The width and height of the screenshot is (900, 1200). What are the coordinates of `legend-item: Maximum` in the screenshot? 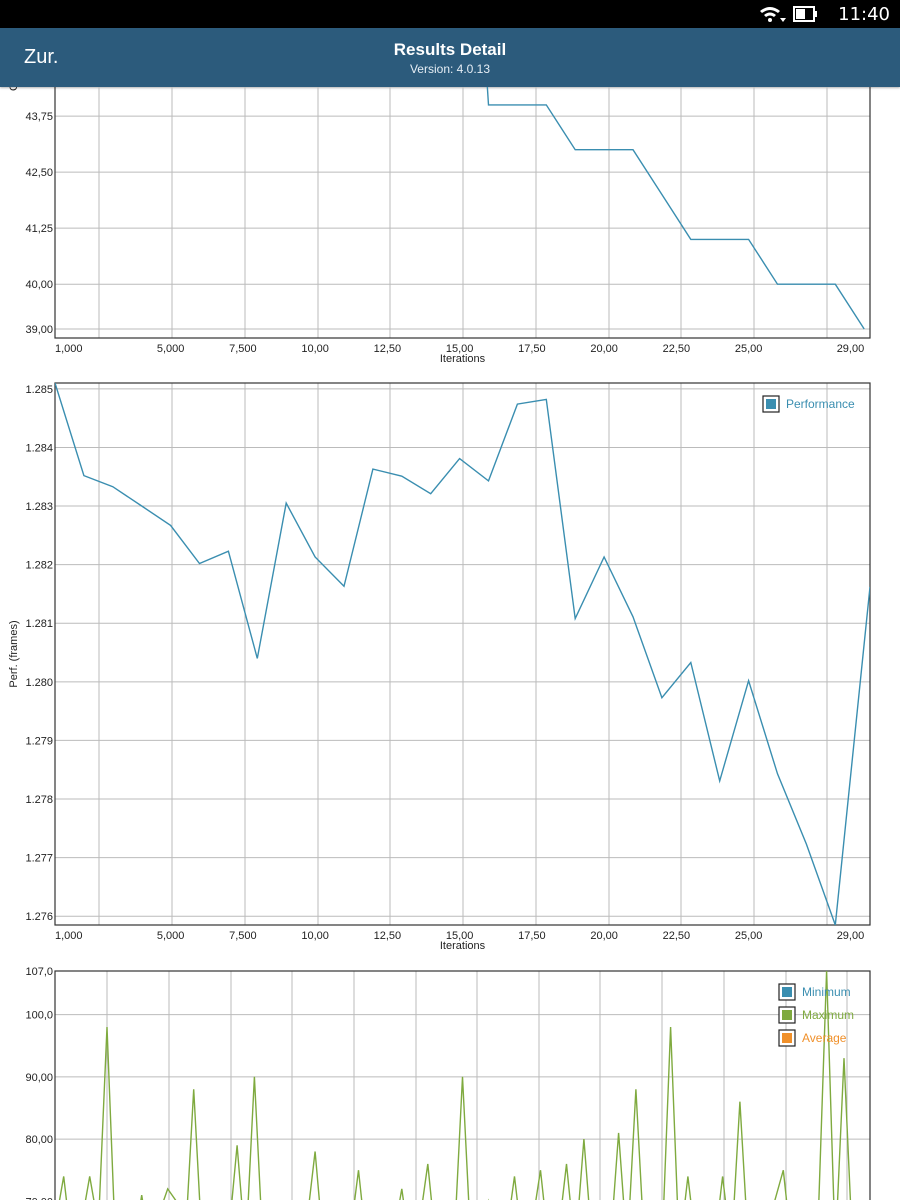 It's located at (816, 1015).